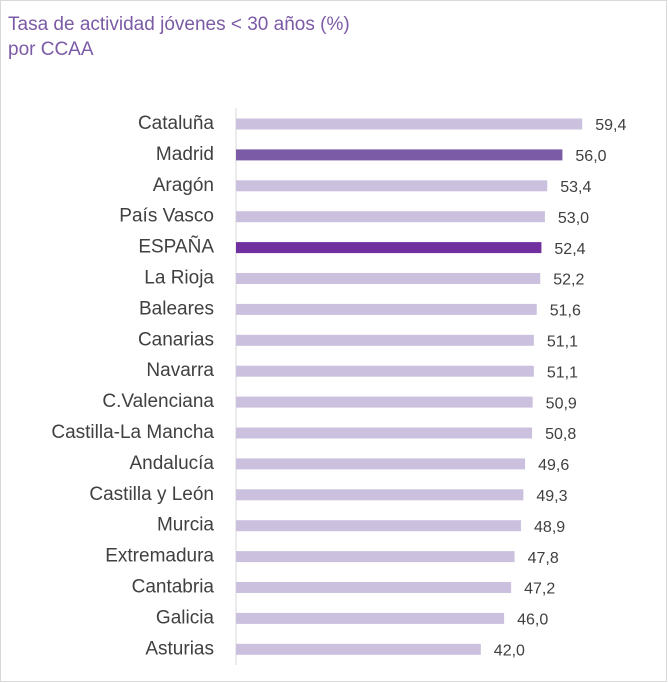 The width and height of the screenshot is (668, 683). I want to click on value-label: 53,4, so click(575, 187).